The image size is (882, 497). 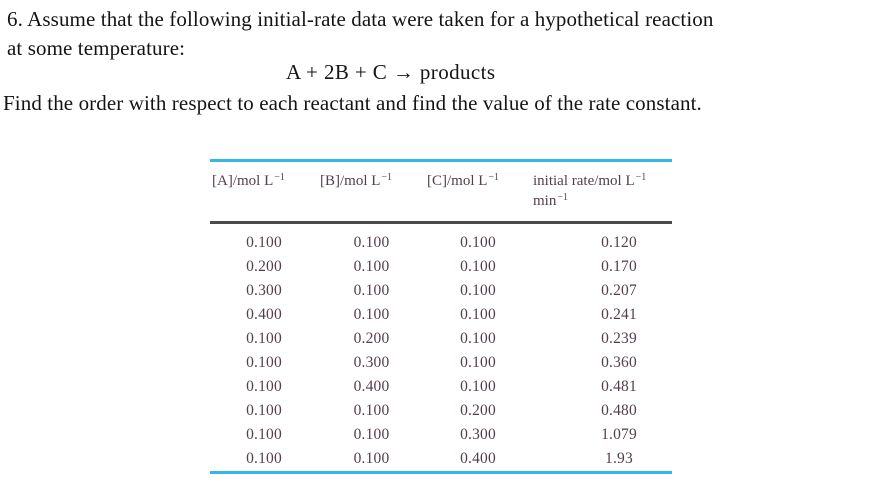 What do you see at coordinates (441, 160) in the screenshot?
I see `table-top-rule` at bounding box center [441, 160].